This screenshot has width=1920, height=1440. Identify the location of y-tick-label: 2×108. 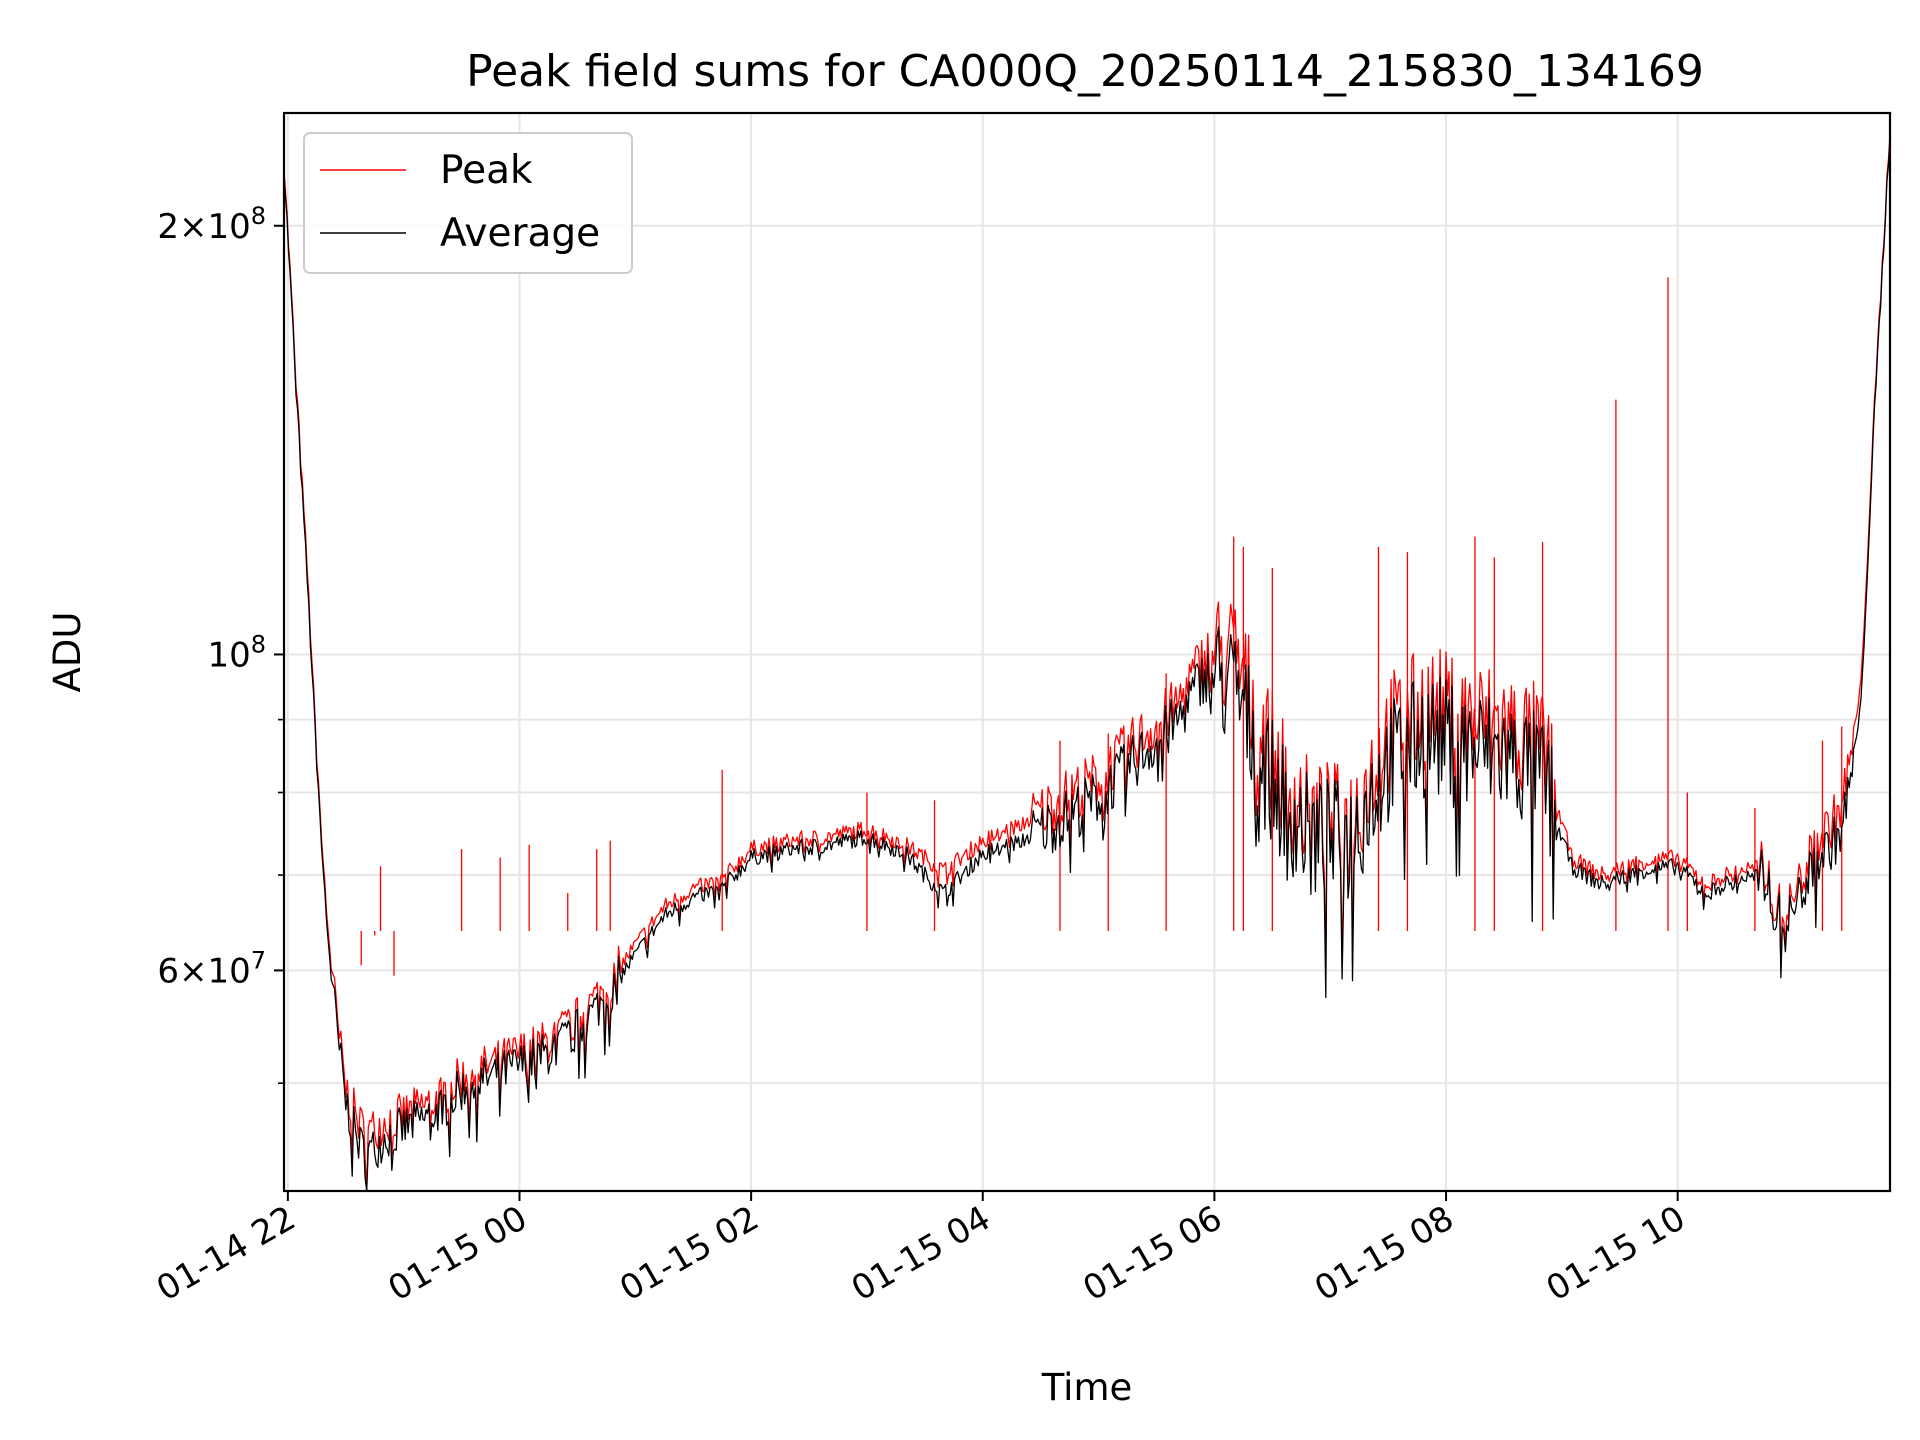
(211, 224).